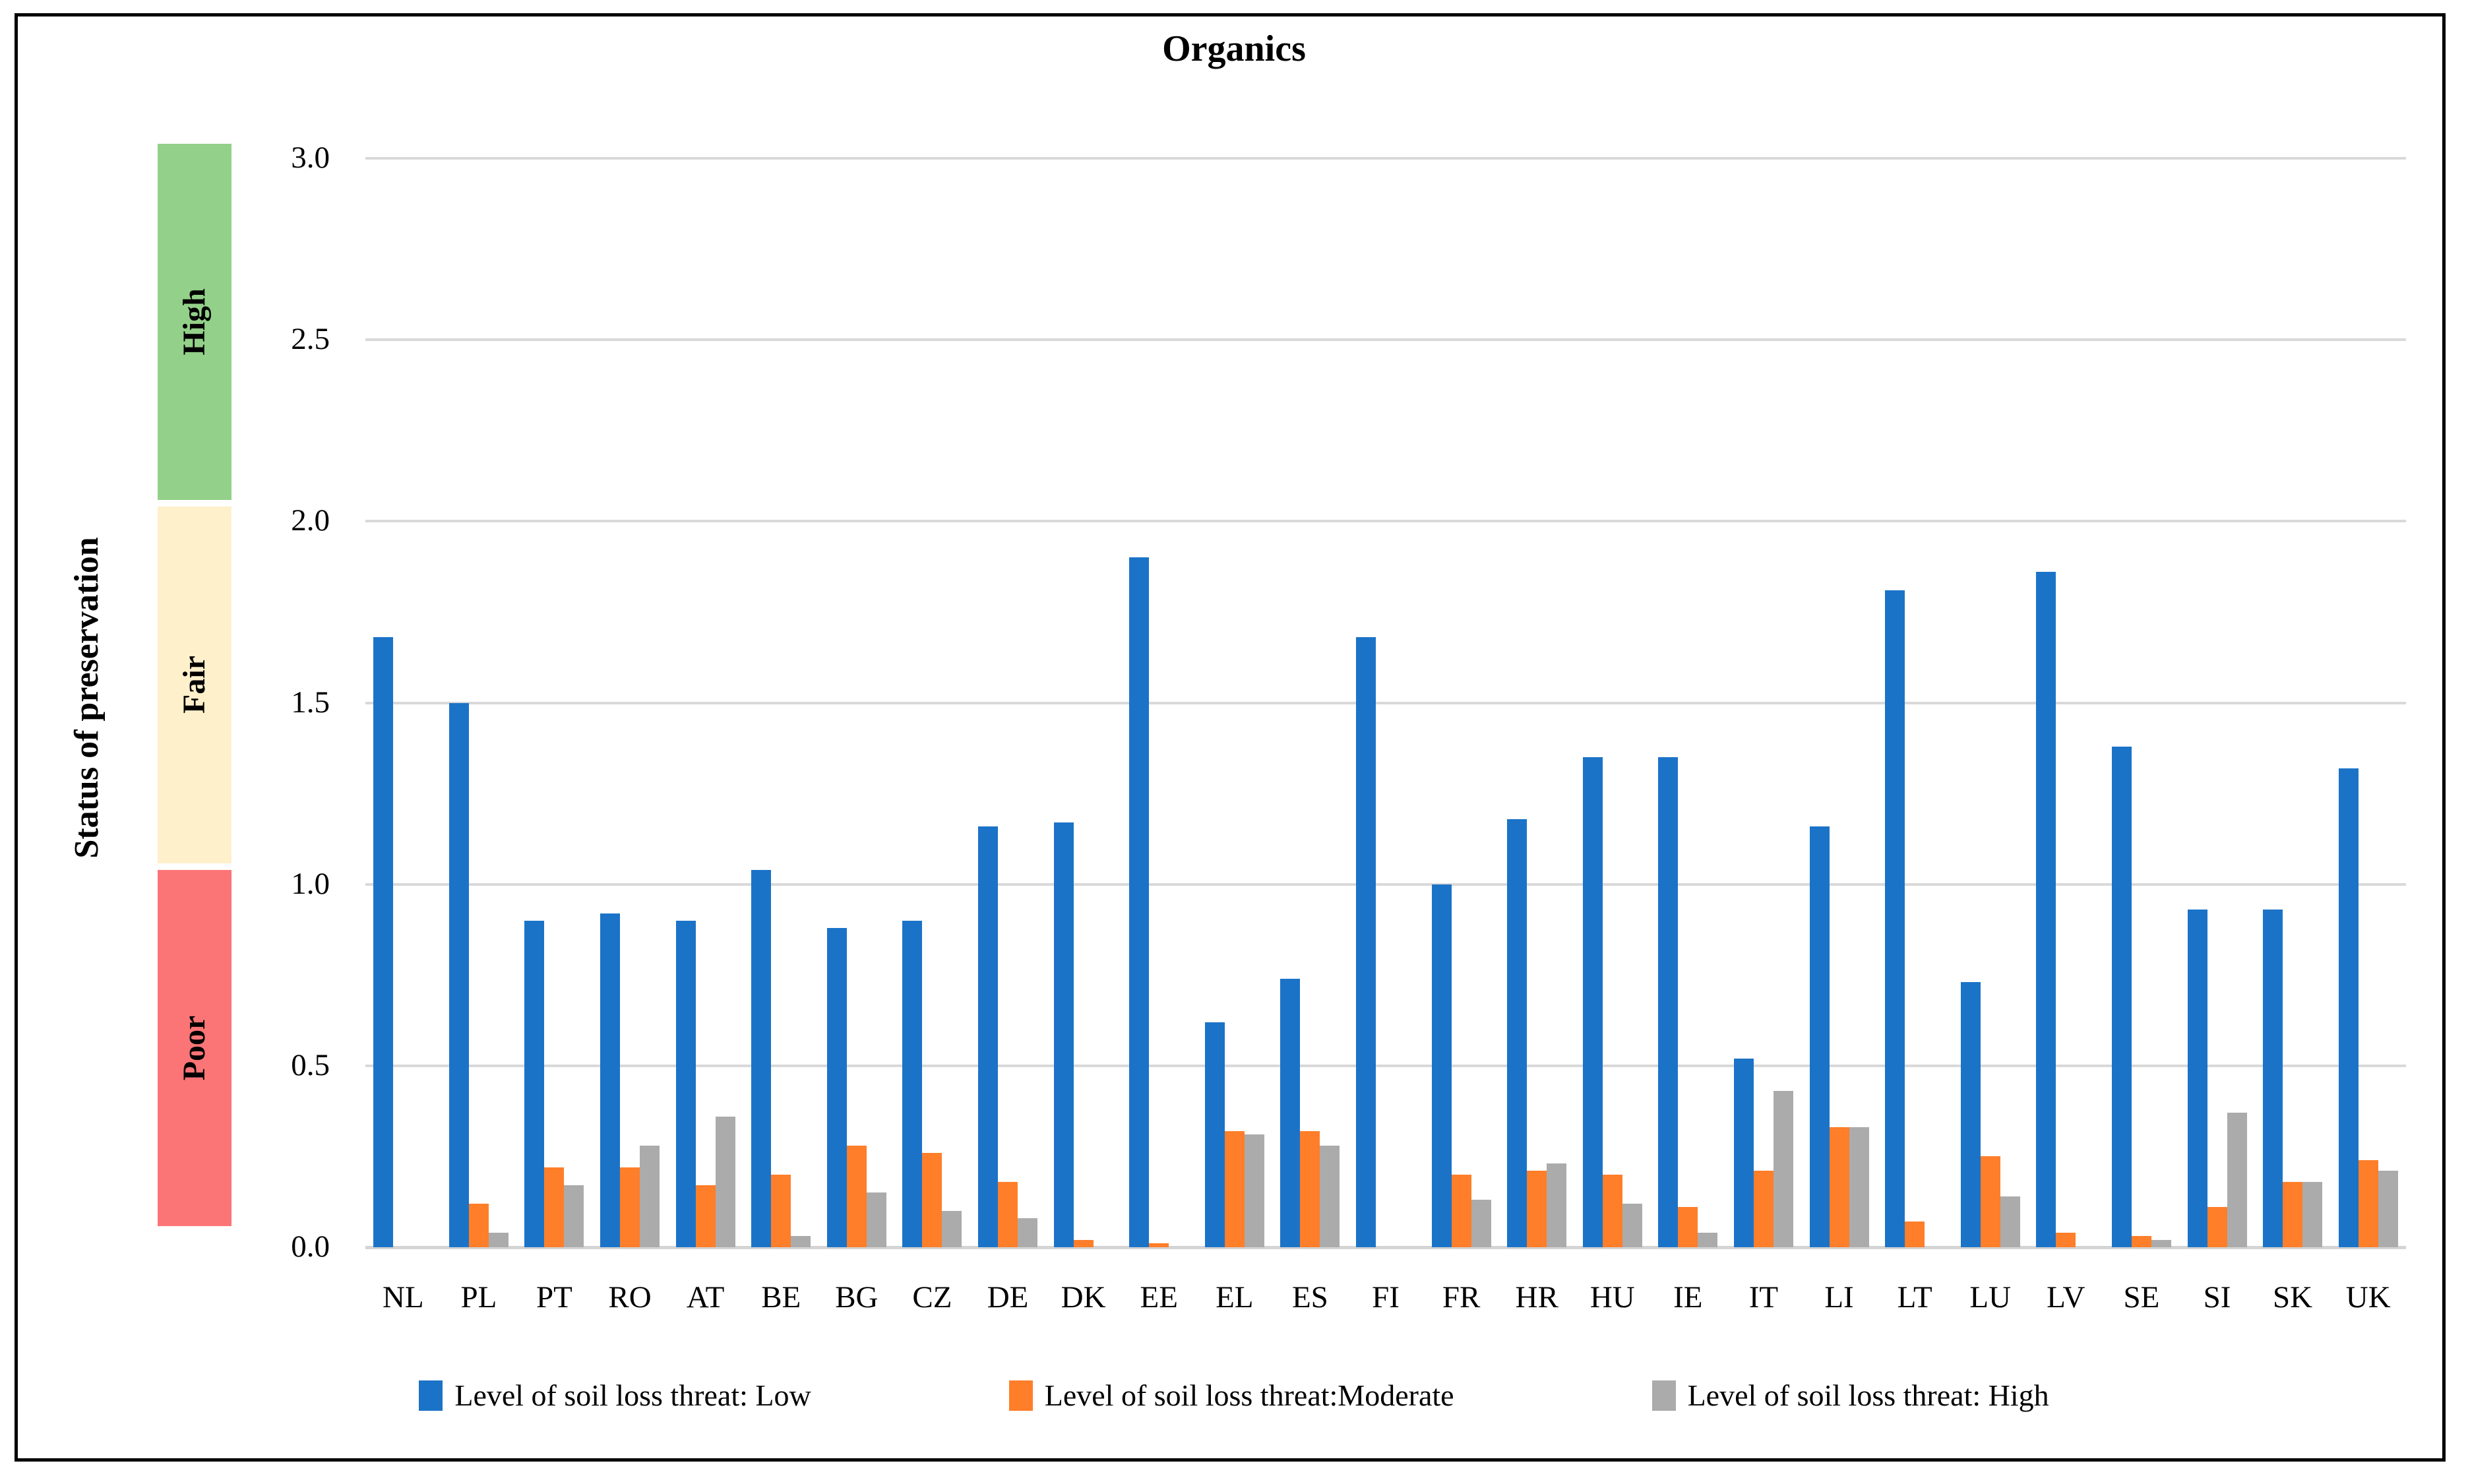 The width and height of the screenshot is (2468, 1484). Describe the element at coordinates (1385, 1065) in the screenshot. I see `gridline-0.5` at that location.